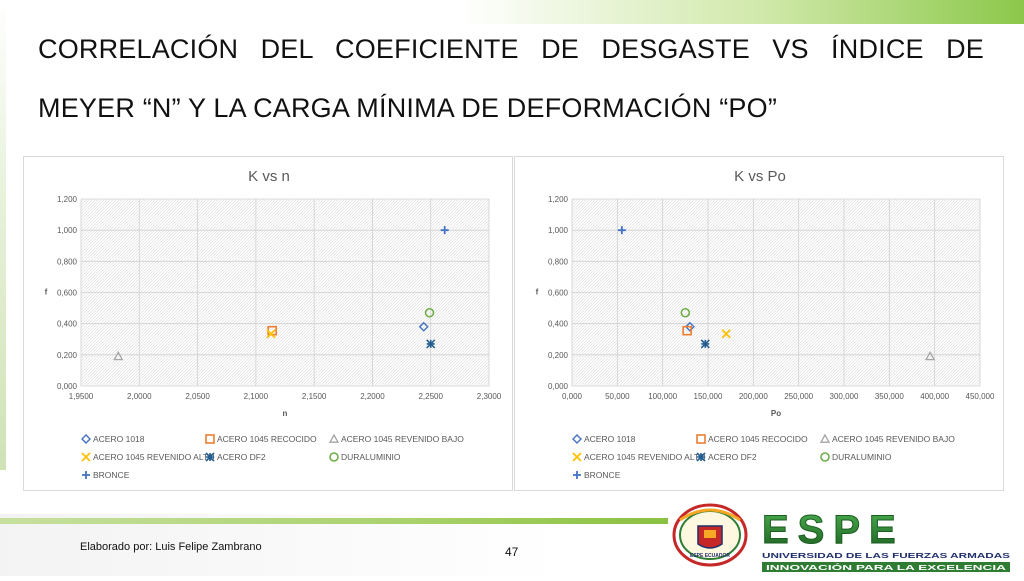 The width and height of the screenshot is (1024, 581). What do you see at coordinates (753, 396) in the screenshot?
I see `x-tick-label: 200,000` at bounding box center [753, 396].